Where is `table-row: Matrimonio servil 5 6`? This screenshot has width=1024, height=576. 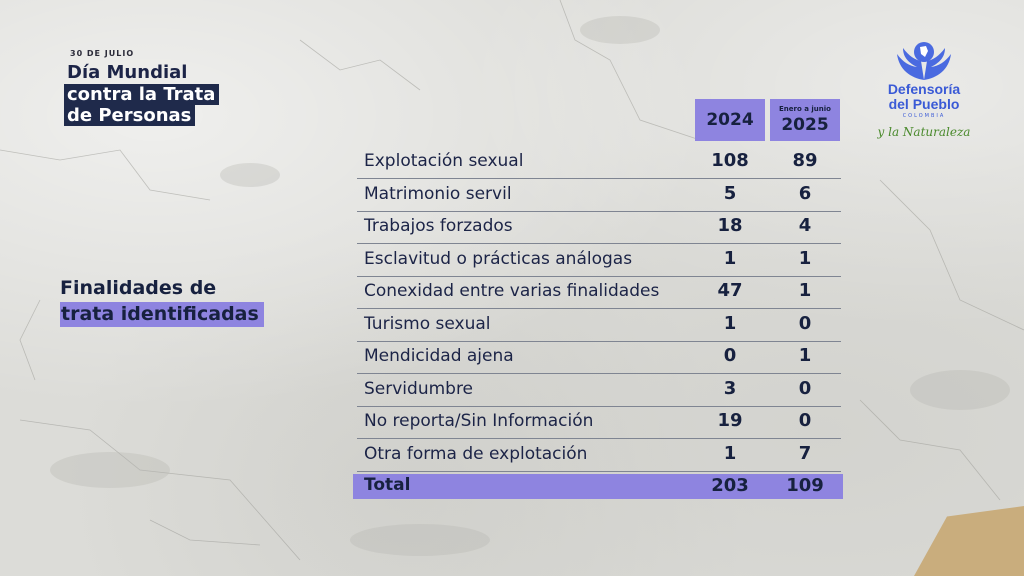 table-row: Matrimonio servil 5 6 is located at coordinates (599, 195).